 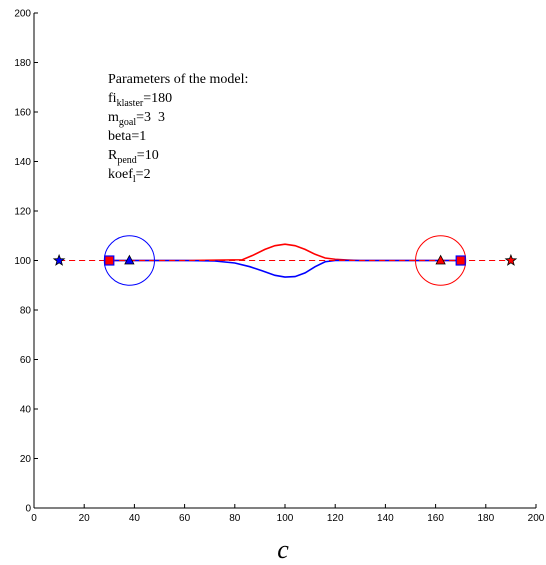 I want to click on annotation-heading: Parameters of the model:, so click(x=178, y=79).